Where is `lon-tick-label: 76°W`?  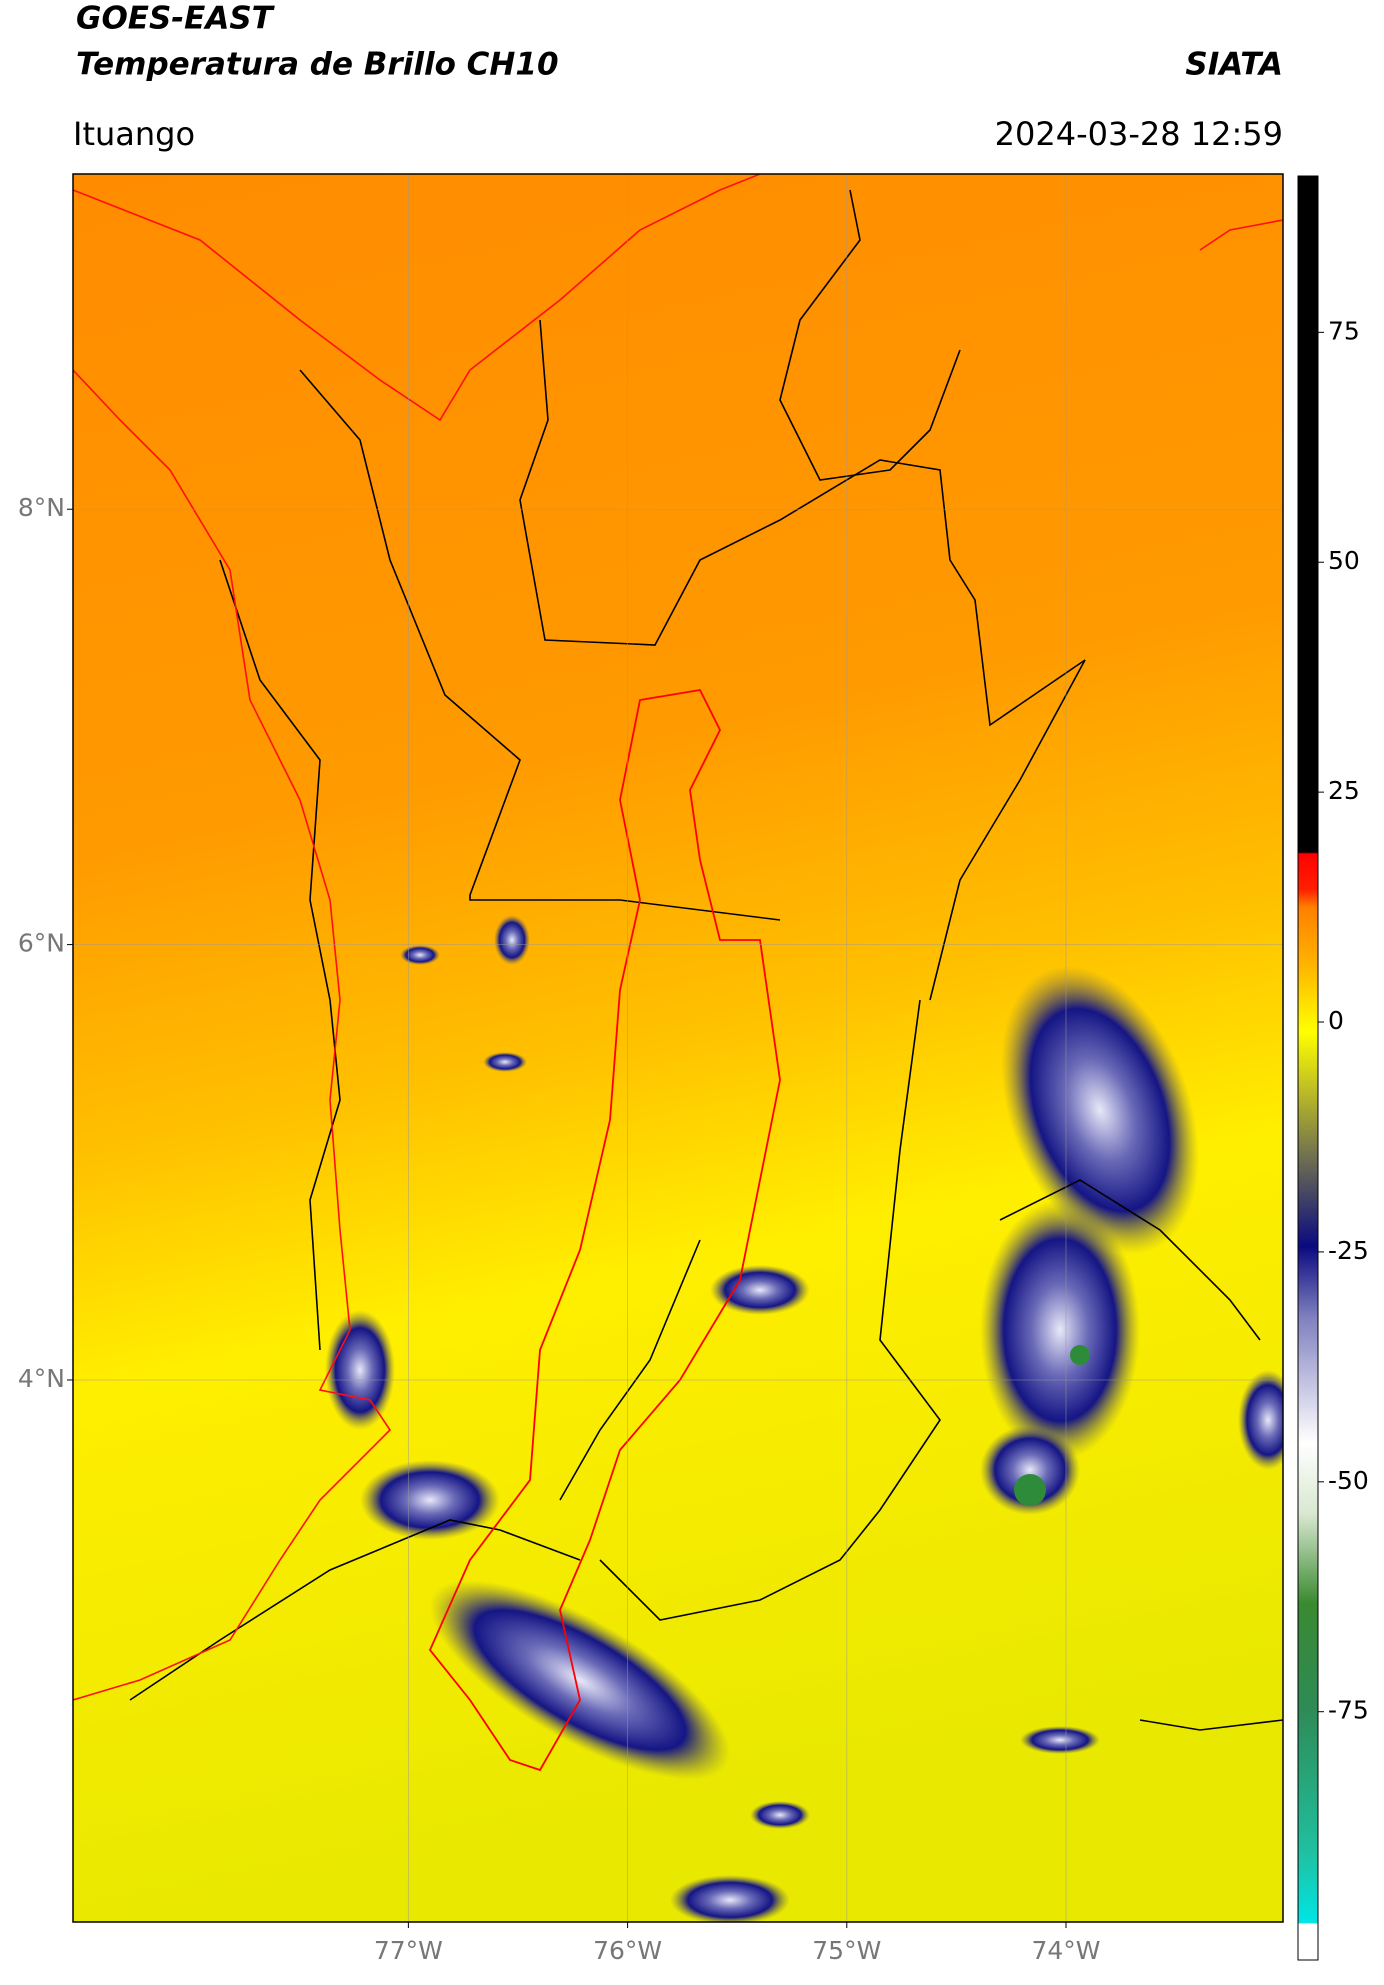
lon-tick-label: 76°W is located at coordinates (627, 1950).